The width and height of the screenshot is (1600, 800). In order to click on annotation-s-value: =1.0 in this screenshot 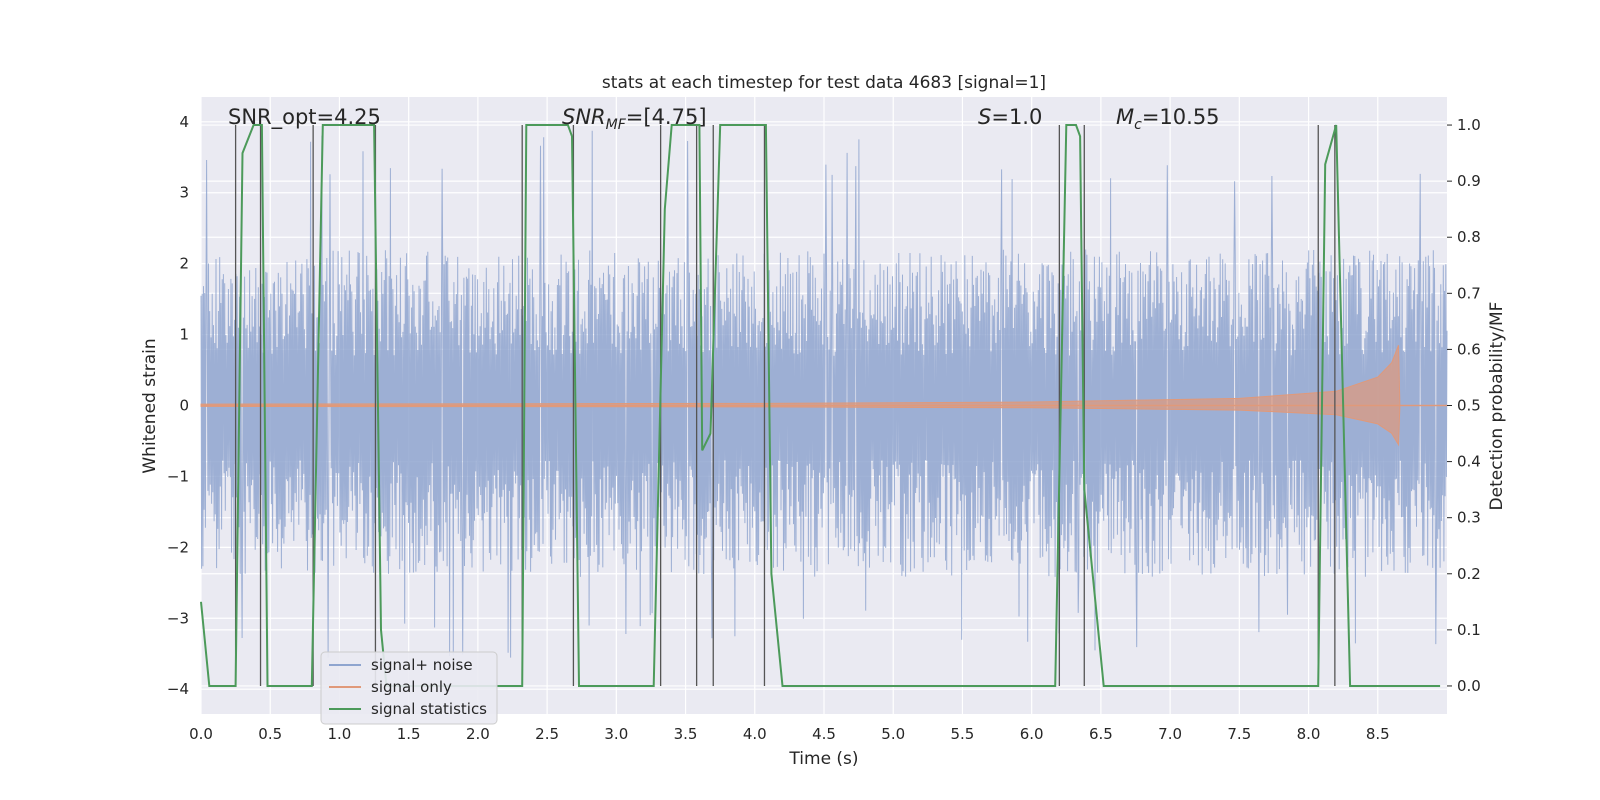, I will do `click(1016, 117)`.